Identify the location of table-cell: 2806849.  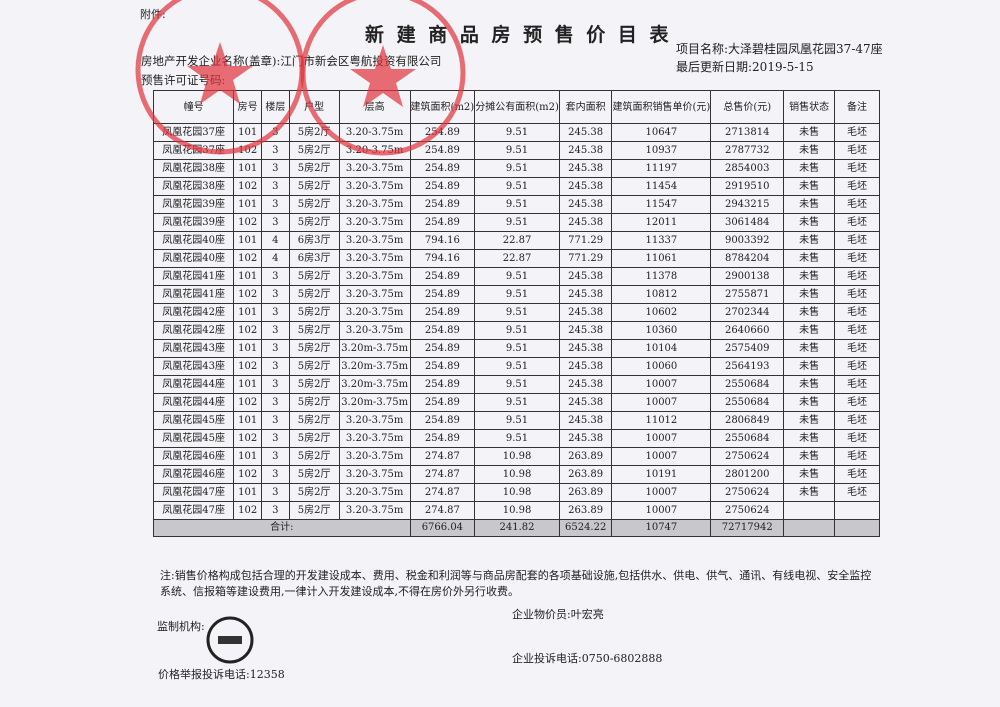
(747, 420).